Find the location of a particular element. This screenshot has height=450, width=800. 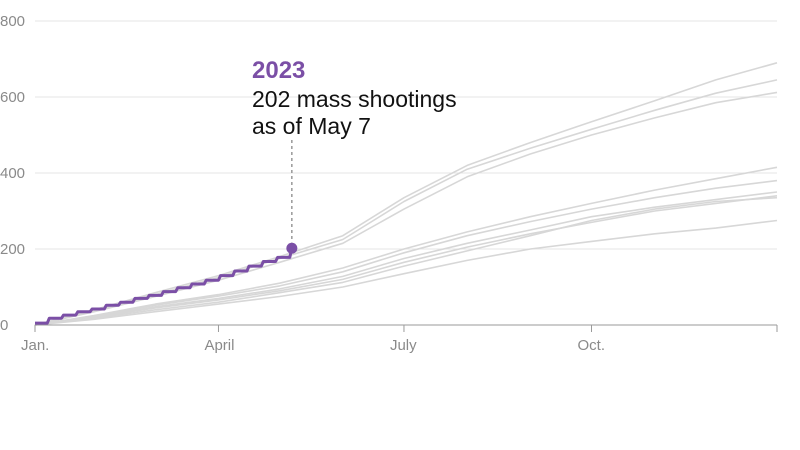

x-tick-label: July is located at coordinates (403, 345).